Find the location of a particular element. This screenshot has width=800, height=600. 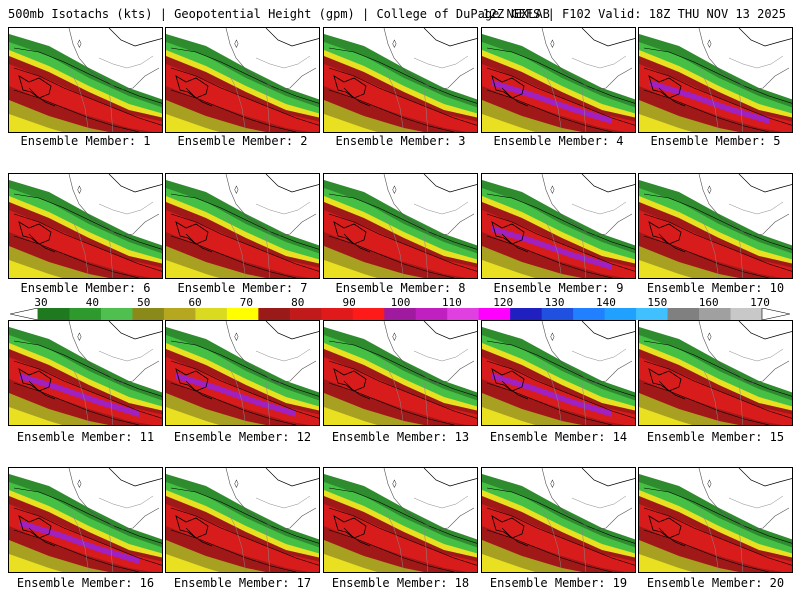

ensemble-member-label: Ensemble Member: 15 is located at coordinates (715, 437).